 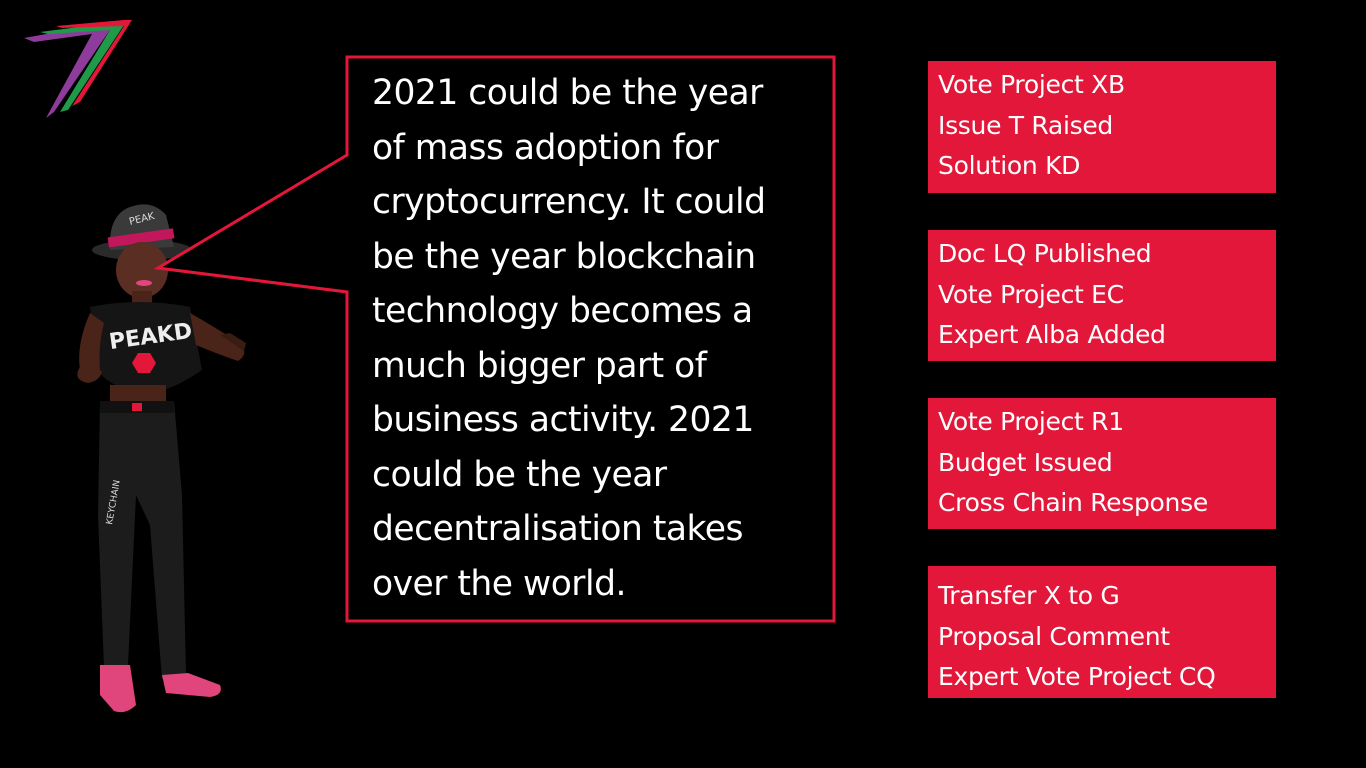 I want to click on event-line: Expert Alba Added, so click(x=1052, y=334).